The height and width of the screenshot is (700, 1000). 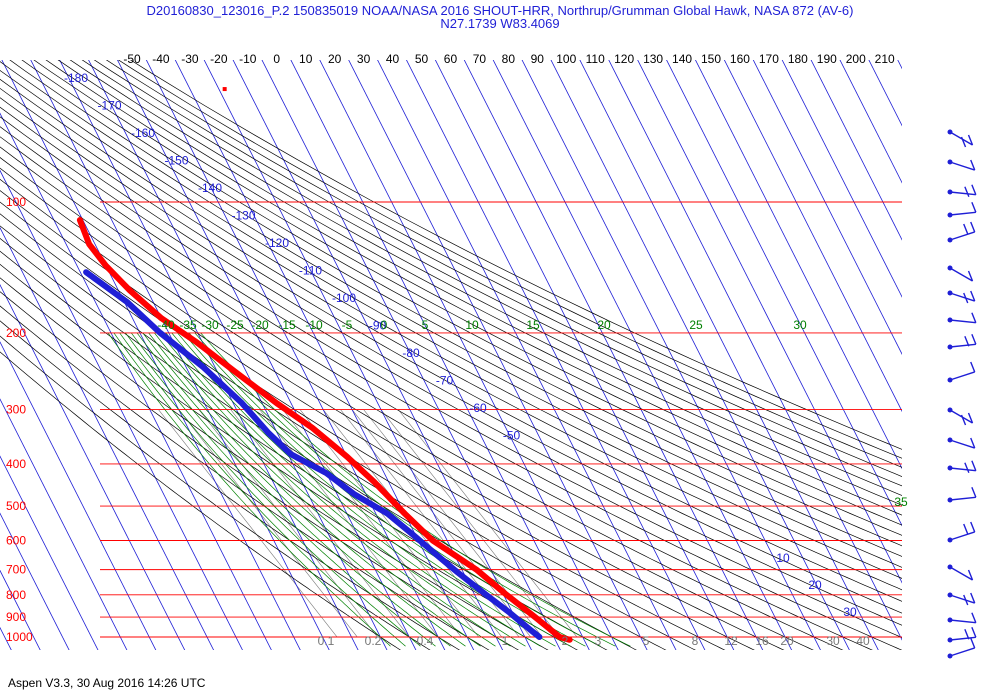 I want to click on theta-e-label: 30, so click(x=850, y=612).